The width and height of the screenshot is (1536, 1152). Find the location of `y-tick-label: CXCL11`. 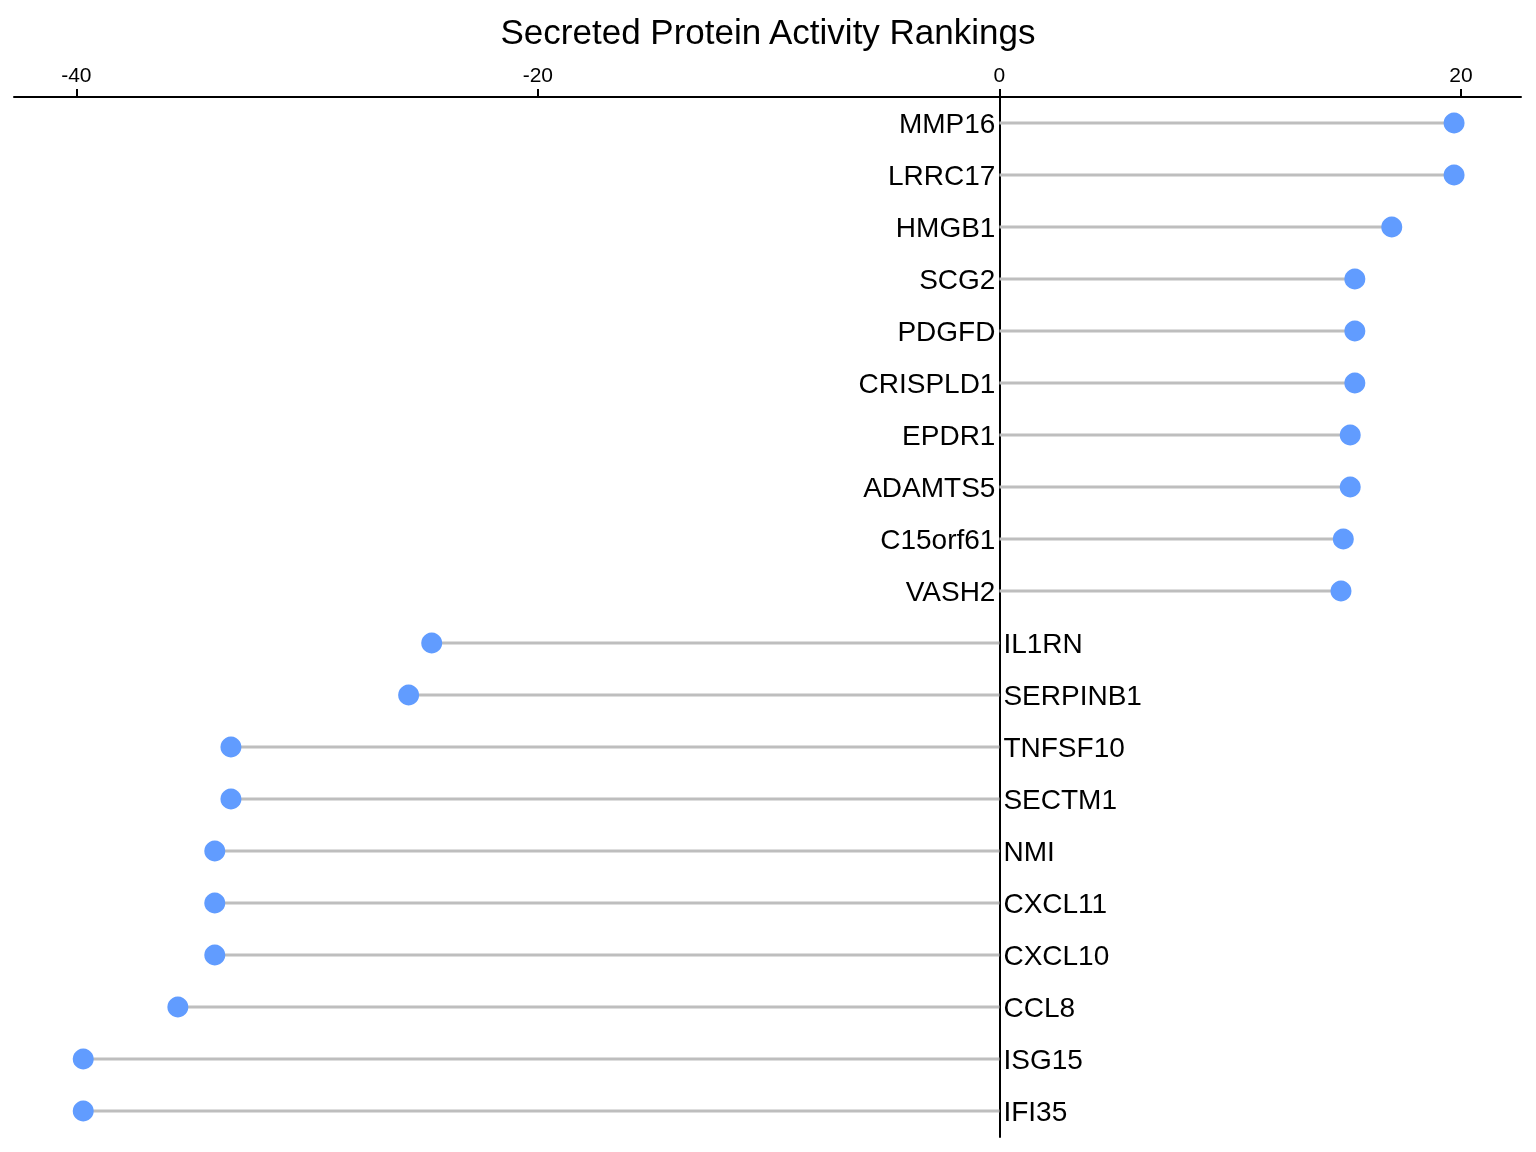

y-tick-label: CXCL11 is located at coordinates (1055, 903).